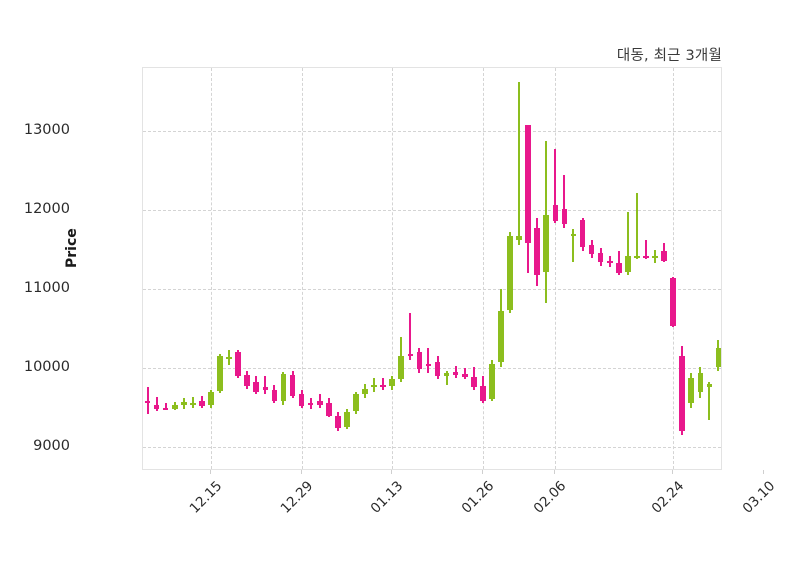  Describe the element at coordinates (46, 367) in the screenshot. I see `y-tick-label: 10000` at that location.